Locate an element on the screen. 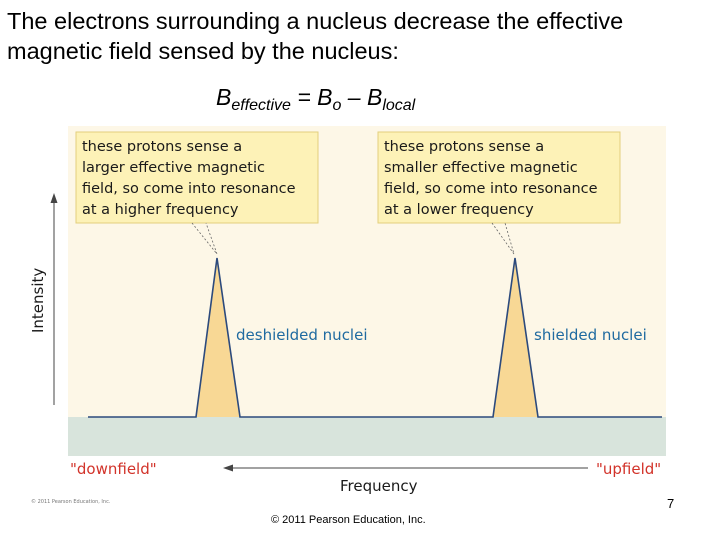  peak-left-label: deshielded nuclei is located at coordinates (302, 335).